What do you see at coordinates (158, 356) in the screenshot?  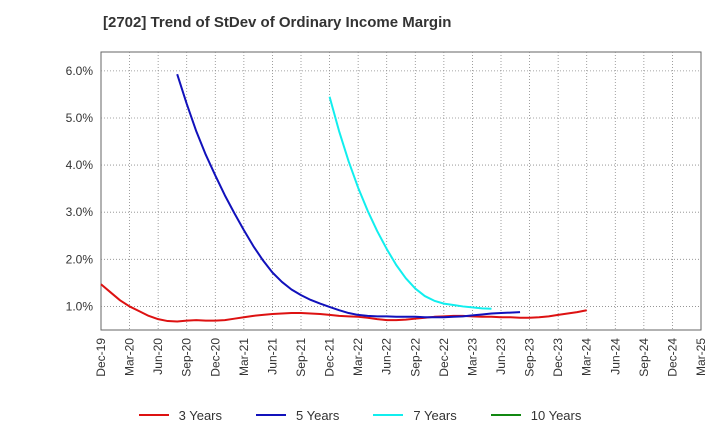 I see `x-tick-label: Jun-20` at bounding box center [158, 356].